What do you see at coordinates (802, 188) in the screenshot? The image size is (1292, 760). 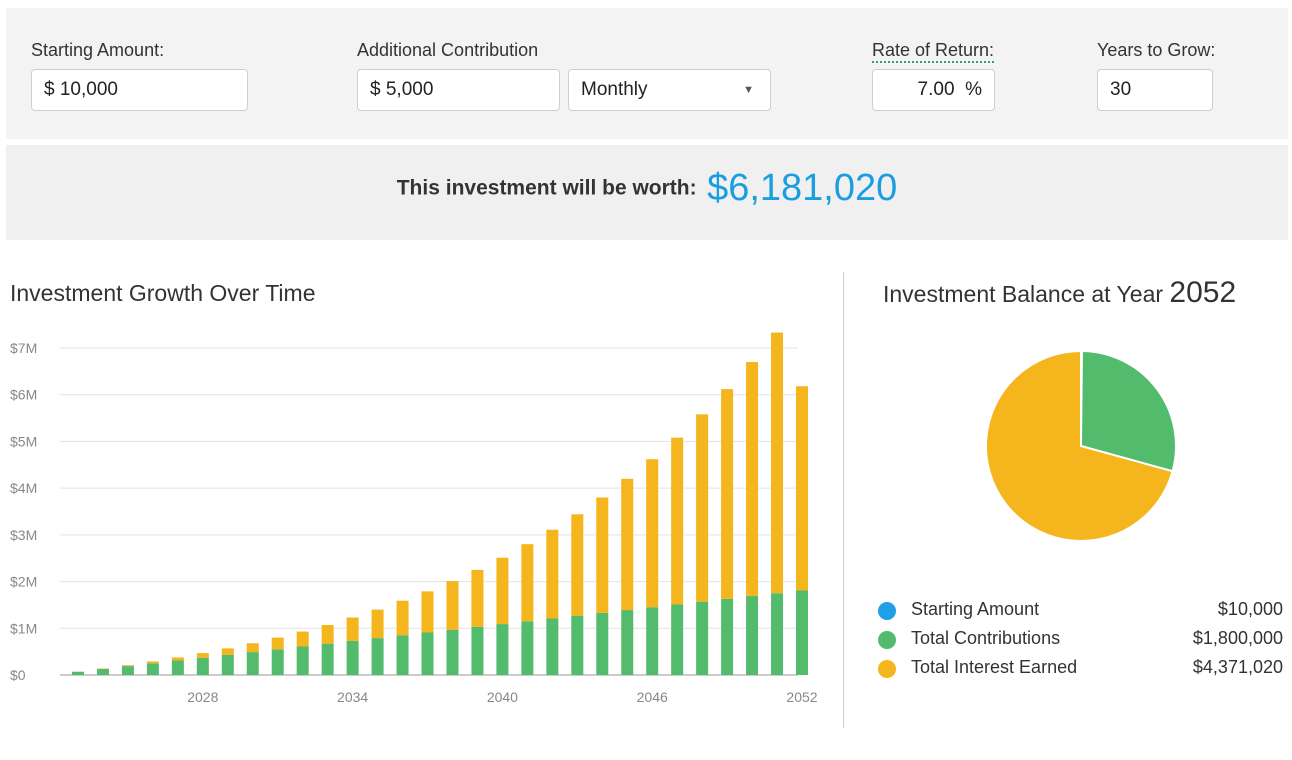 I see `result-value: $6,181,020` at bounding box center [802, 188].